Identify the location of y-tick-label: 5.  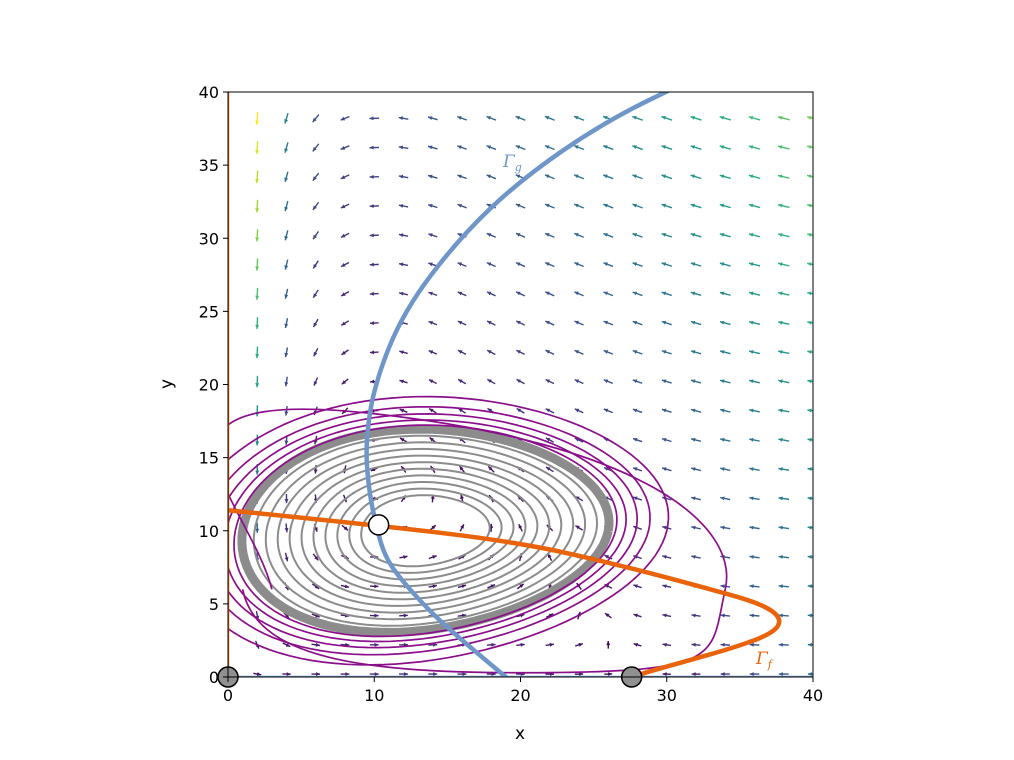
(214, 604).